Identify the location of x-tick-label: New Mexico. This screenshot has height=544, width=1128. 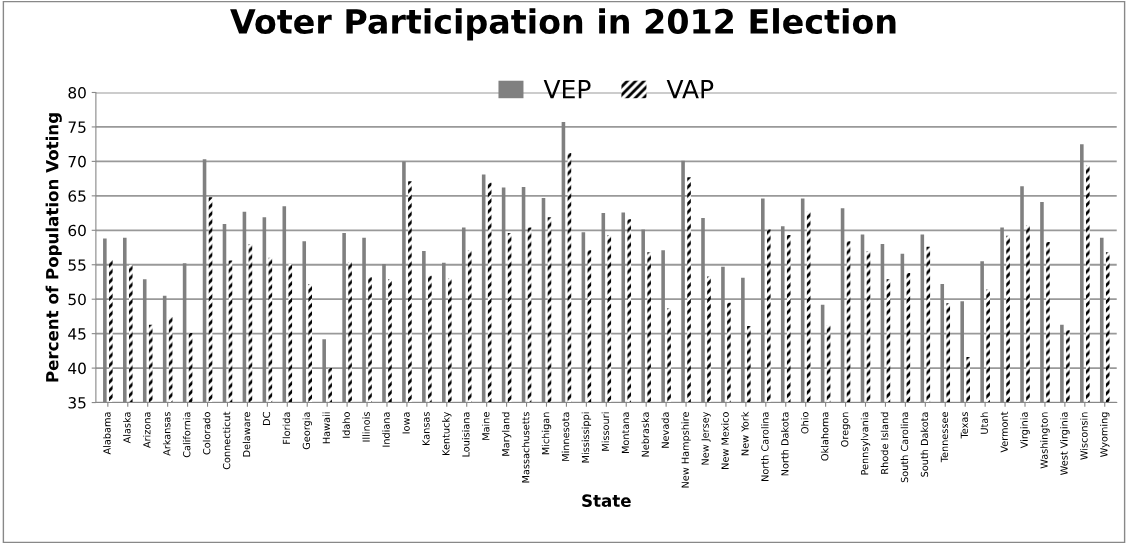
(725, 440).